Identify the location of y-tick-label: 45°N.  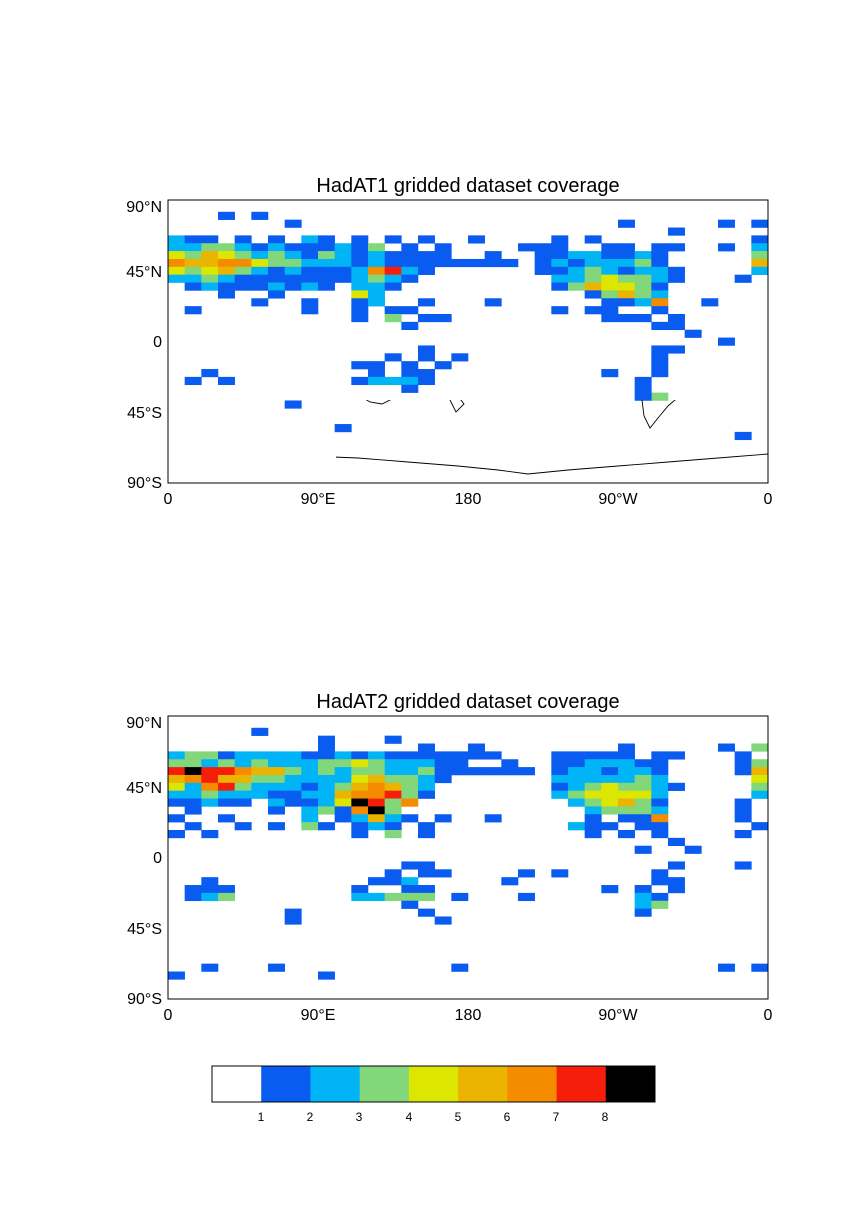
(144, 788).